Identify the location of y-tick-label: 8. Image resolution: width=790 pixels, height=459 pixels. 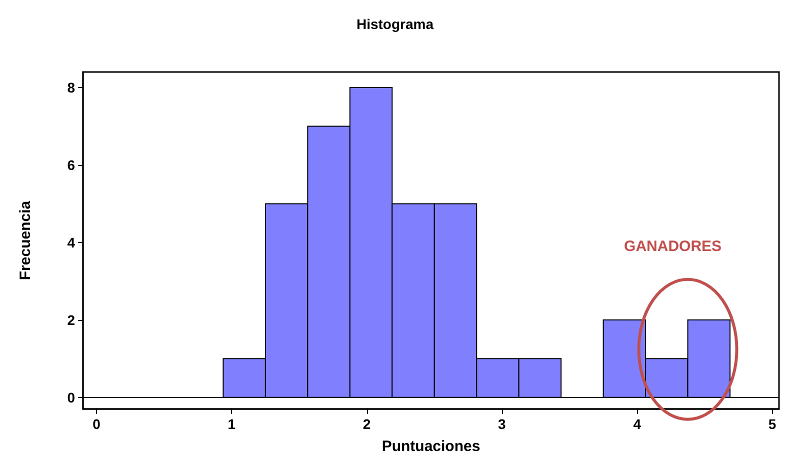
(71, 87).